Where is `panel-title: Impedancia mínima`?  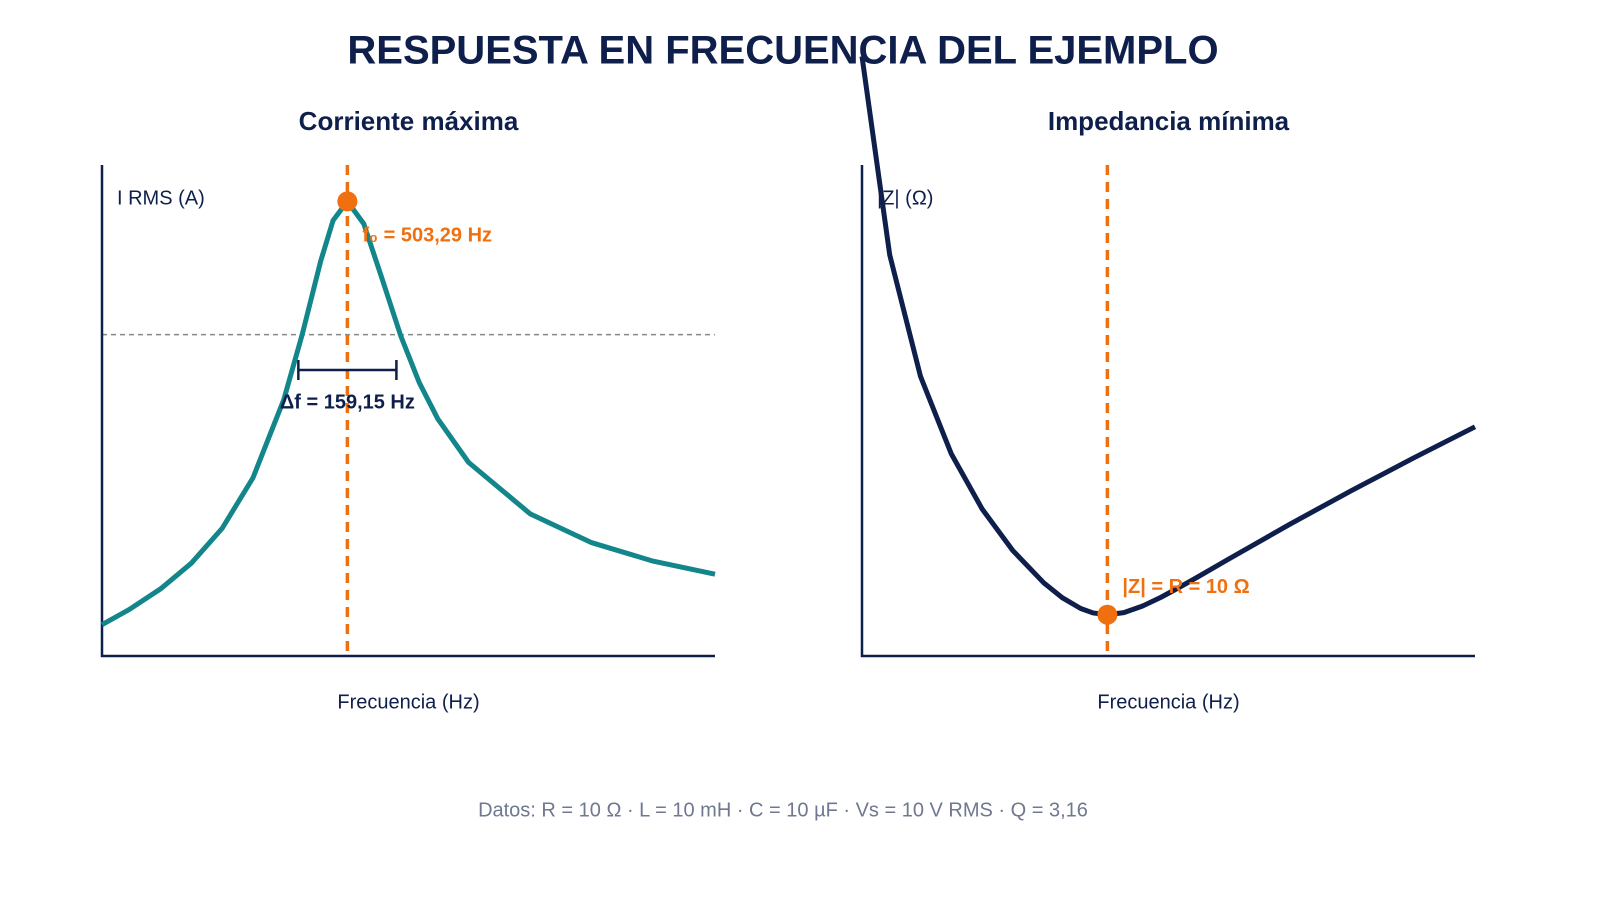 panel-title: Impedancia mínima is located at coordinates (1169, 121).